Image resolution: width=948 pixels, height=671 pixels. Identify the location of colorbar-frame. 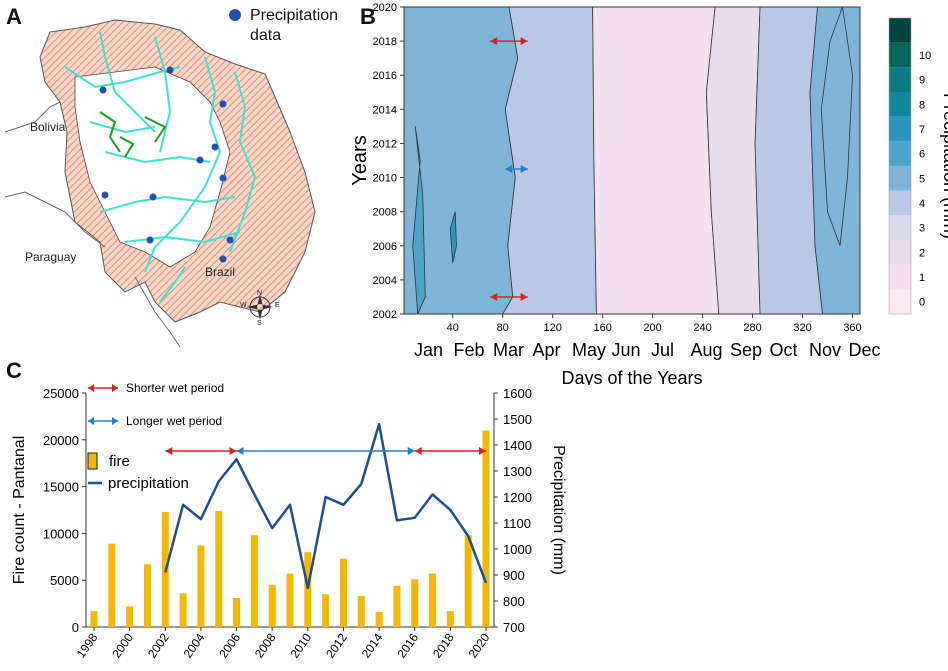
(900, 166).